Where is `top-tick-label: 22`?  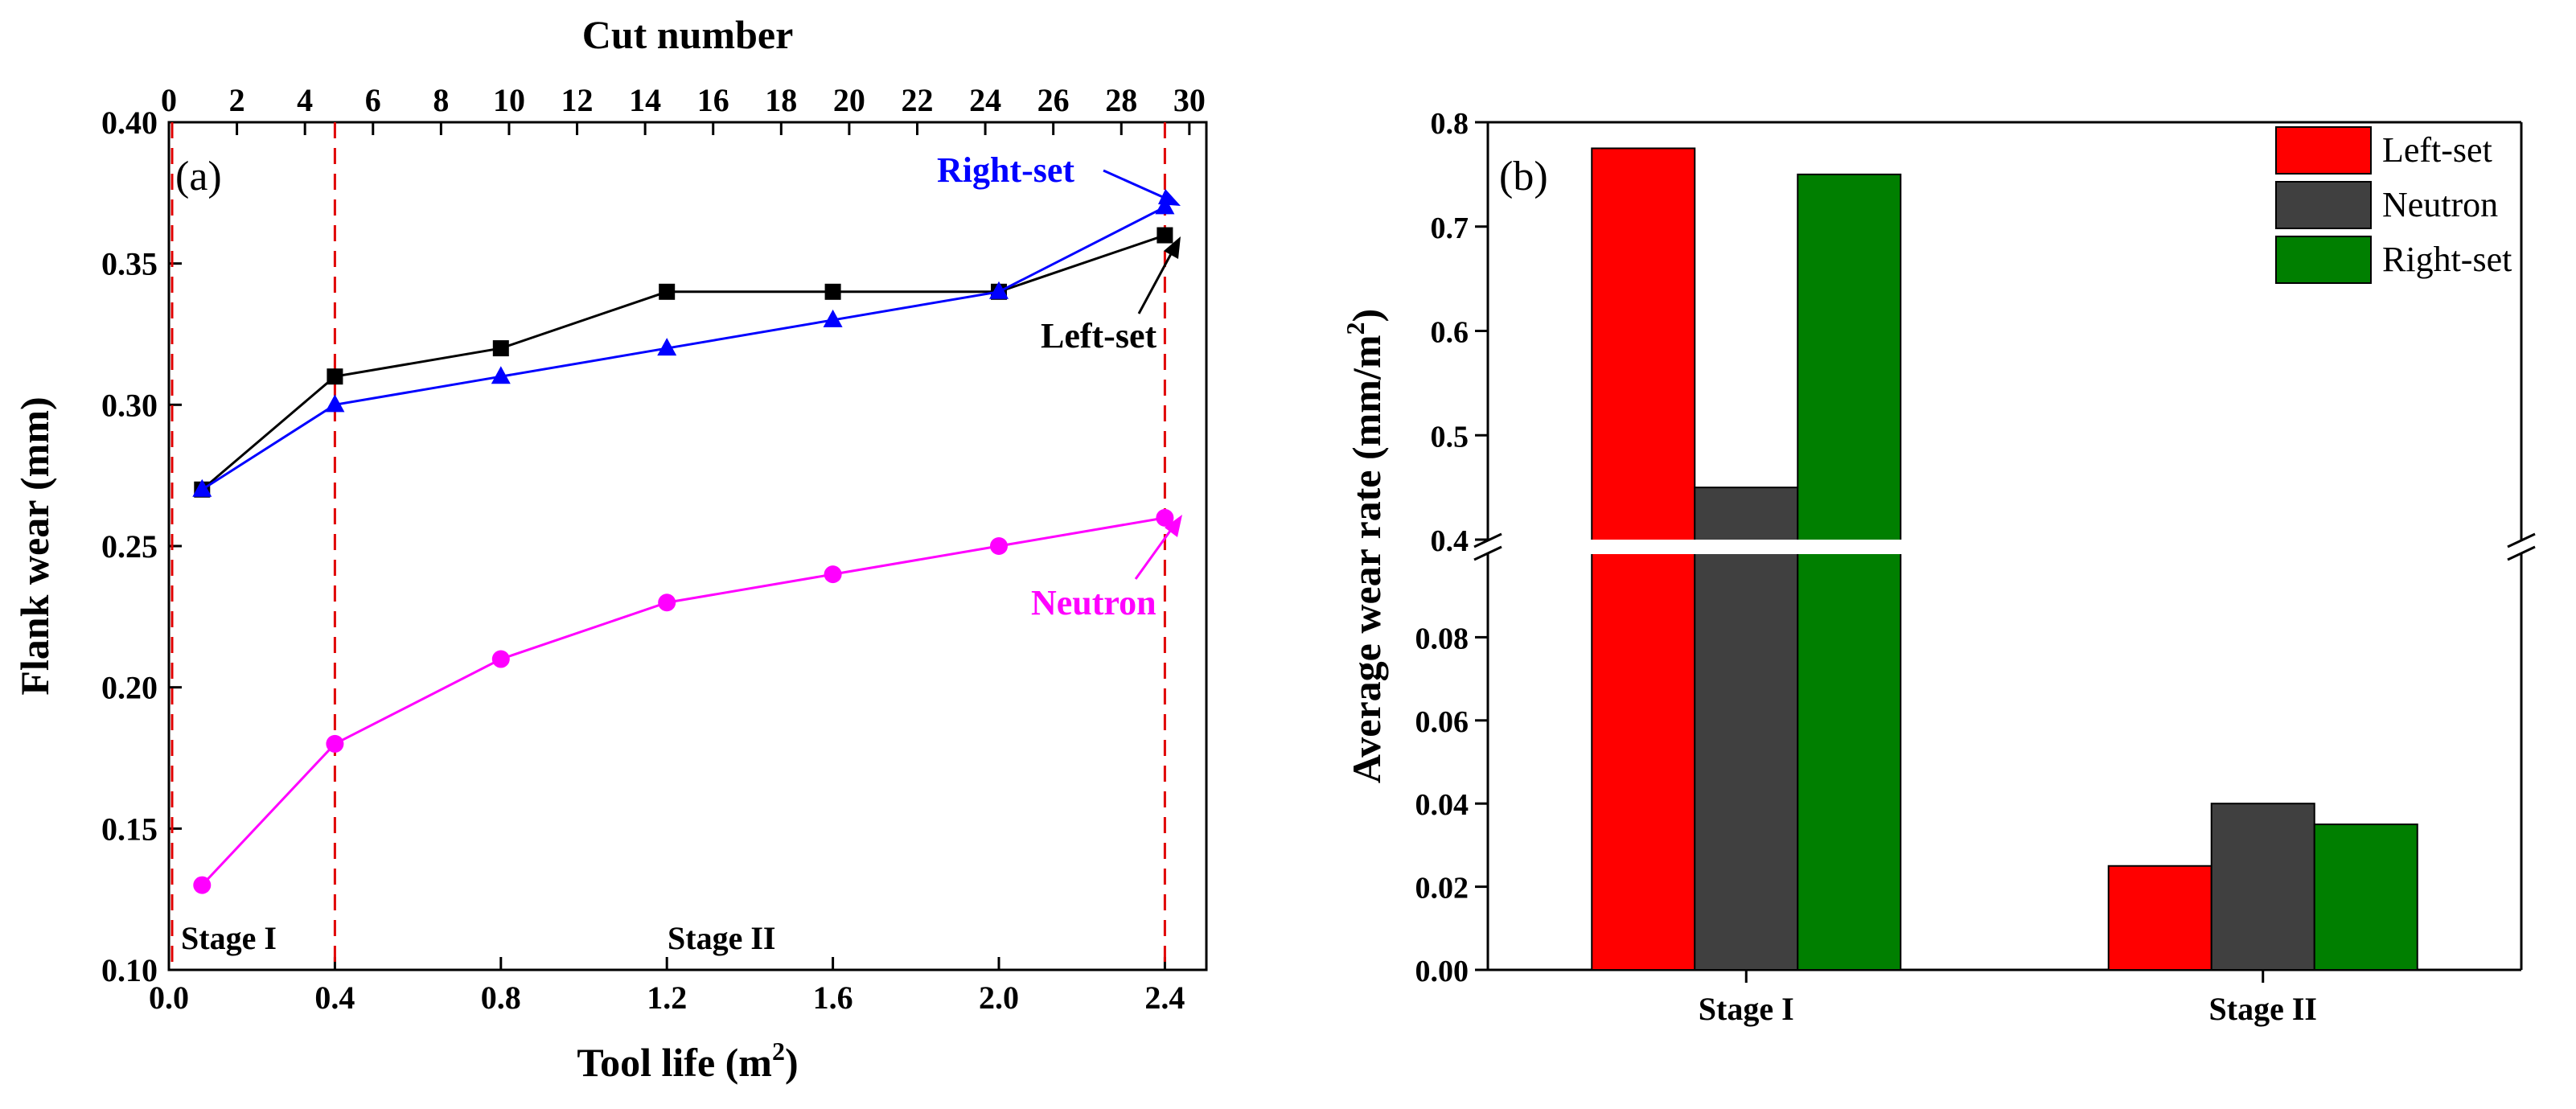 top-tick-label: 22 is located at coordinates (917, 100).